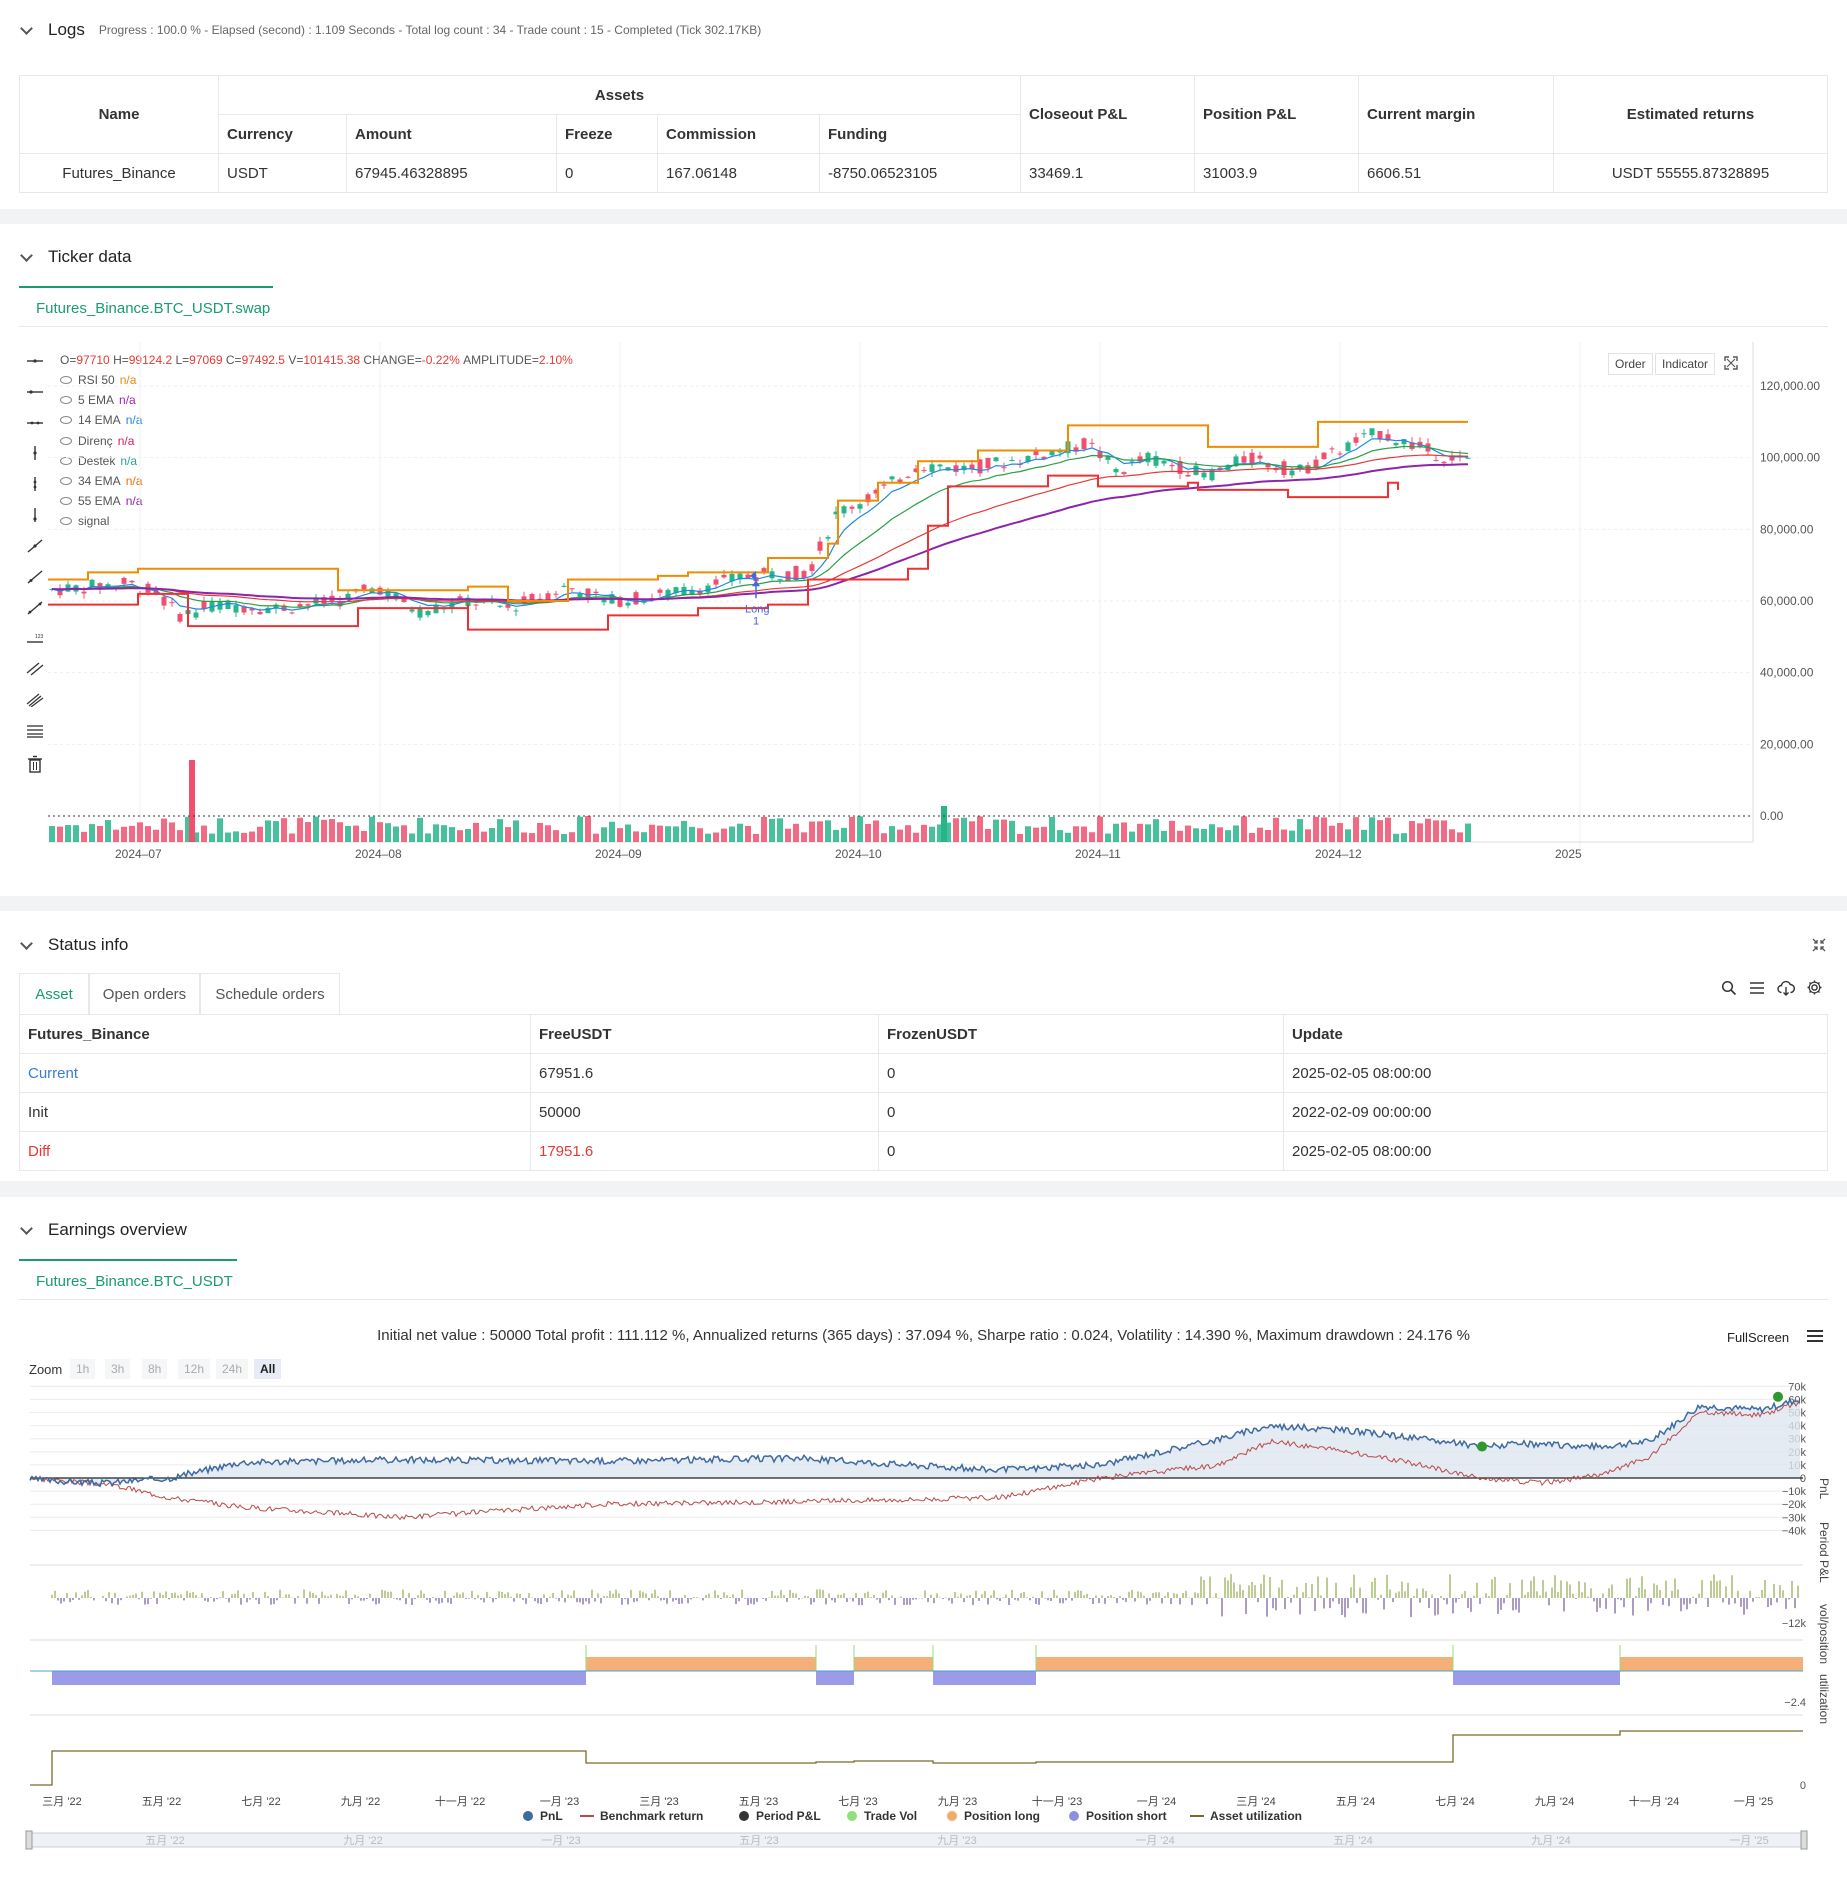 Image resolution: width=1847 pixels, height=1881 pixels. Describe the element at coordinates (35, 423) in the screenshot. I see `extended-line-icon` at that location.